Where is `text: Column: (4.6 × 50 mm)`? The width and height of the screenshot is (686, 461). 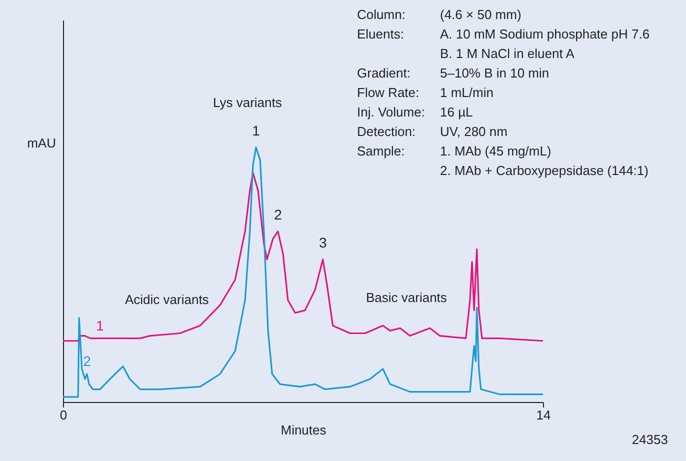
text: Column: (4.6 × 50 mm) is located at coordinates (439, 14).